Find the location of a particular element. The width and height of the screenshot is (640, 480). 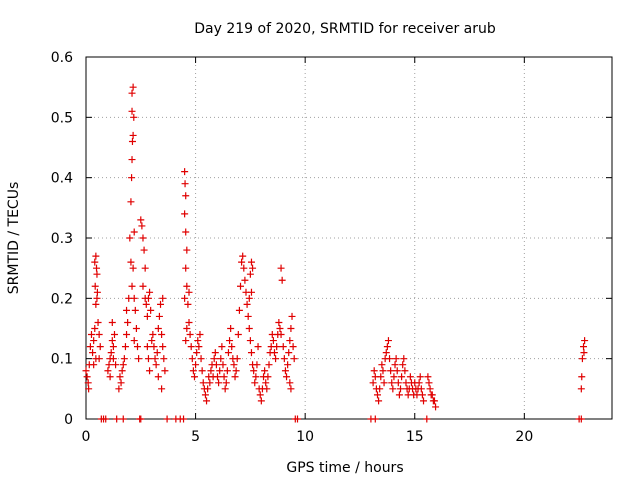

y-tick-label: 0.3 is located at coordinates (62, 239).